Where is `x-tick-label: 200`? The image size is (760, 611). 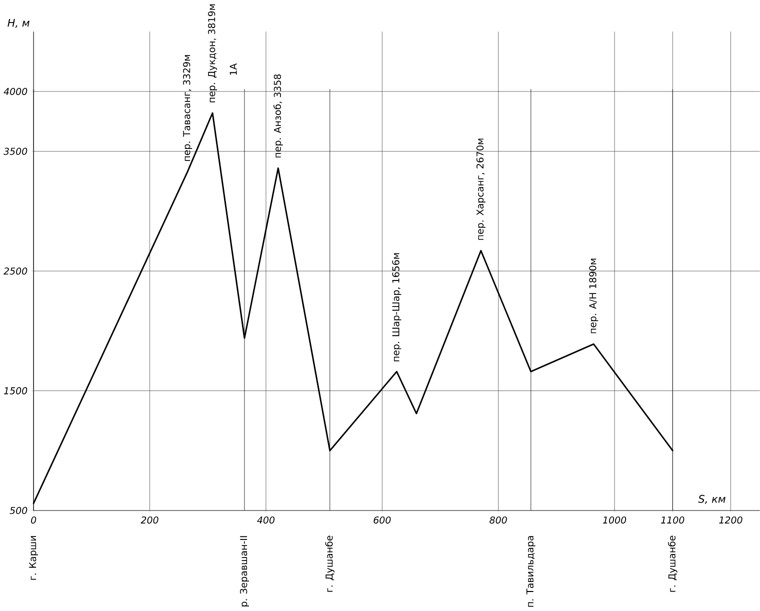
x-tick-label: 200 is located at coordinates (149, 520).